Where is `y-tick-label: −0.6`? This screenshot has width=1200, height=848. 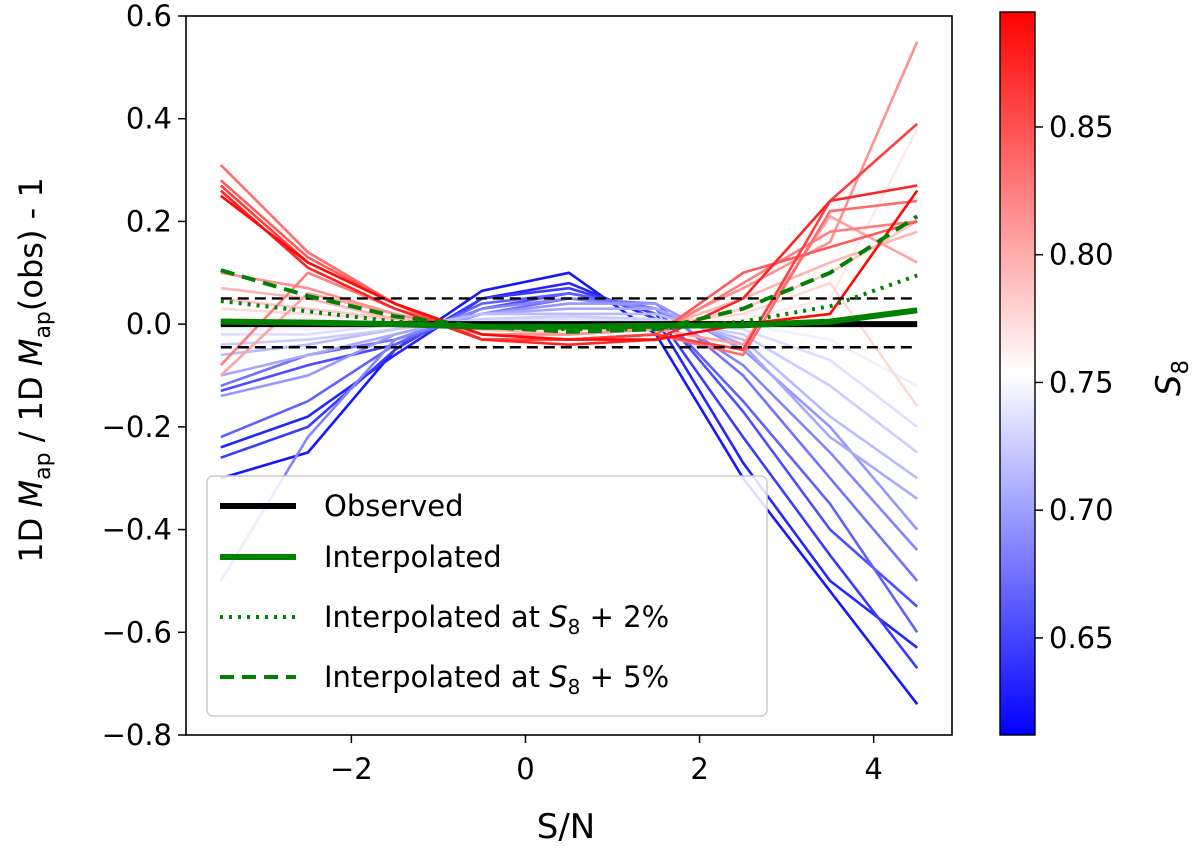
y-tick-label: −0.6 is located at coordinates (137, 632).